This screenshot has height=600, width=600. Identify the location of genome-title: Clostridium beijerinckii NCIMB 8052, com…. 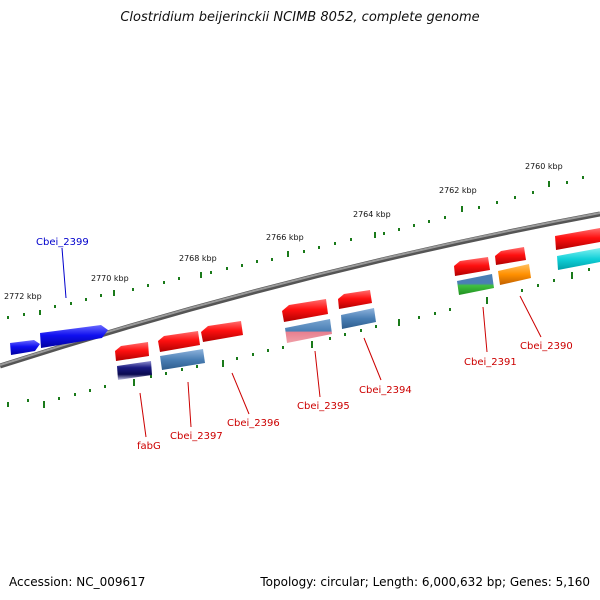
(300, 17).